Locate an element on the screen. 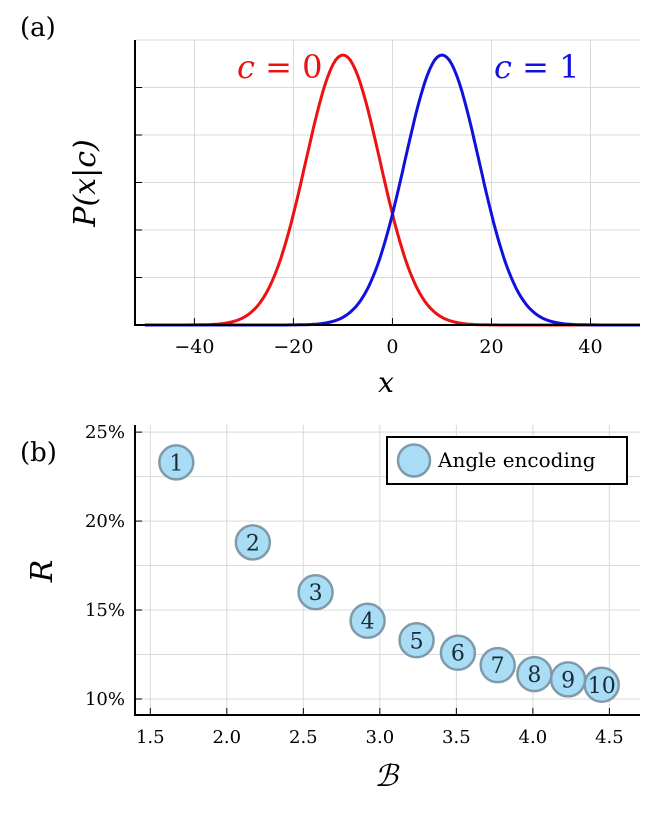  legend-entry-angle-encoding: Angle encoding is located at coordinates (516, 460).